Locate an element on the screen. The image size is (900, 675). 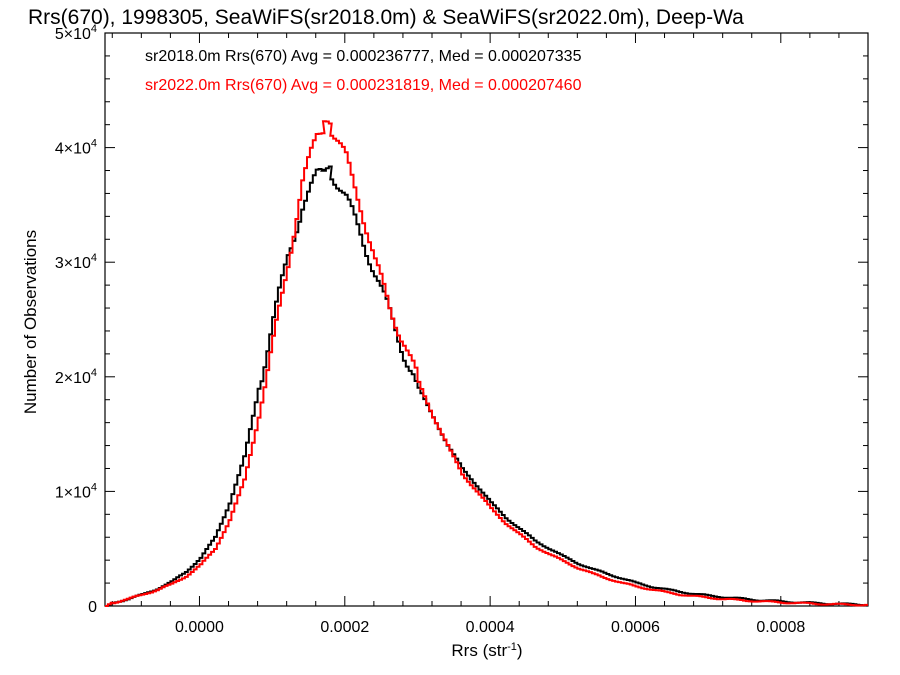
x-tick-label: 0.0000 is located at coordinates (199, 627).